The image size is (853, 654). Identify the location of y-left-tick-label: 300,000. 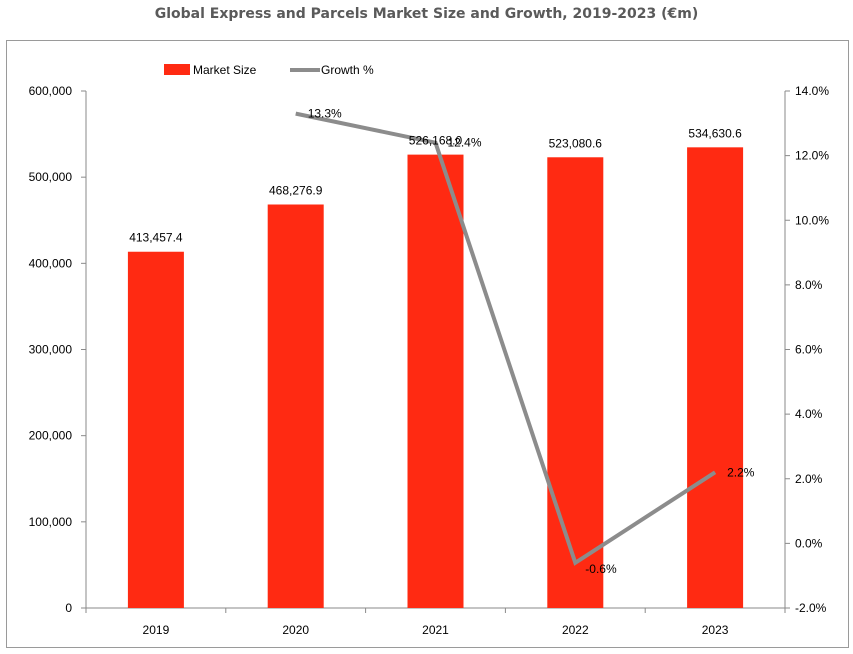
(51, 350).